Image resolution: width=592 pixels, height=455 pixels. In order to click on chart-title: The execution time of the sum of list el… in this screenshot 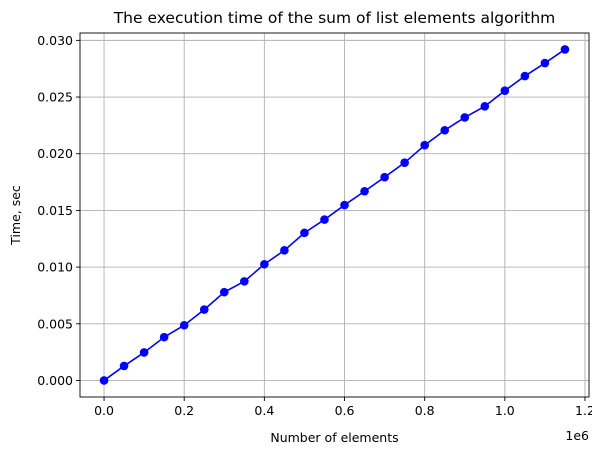, I will do `click(334, 18)`.